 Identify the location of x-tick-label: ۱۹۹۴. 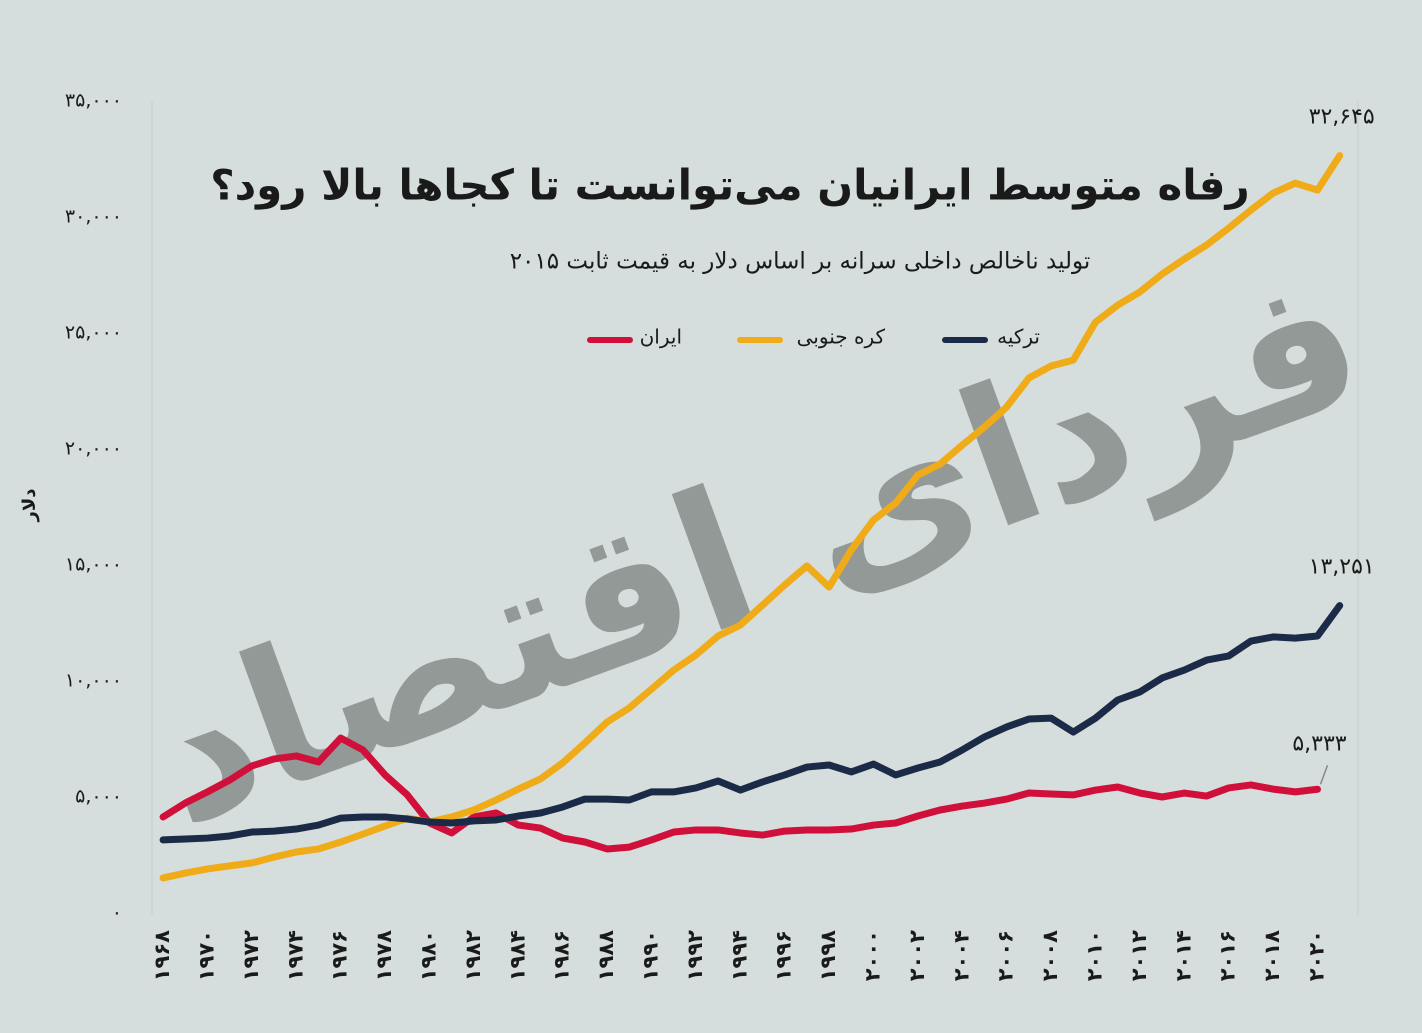
(739, 955).